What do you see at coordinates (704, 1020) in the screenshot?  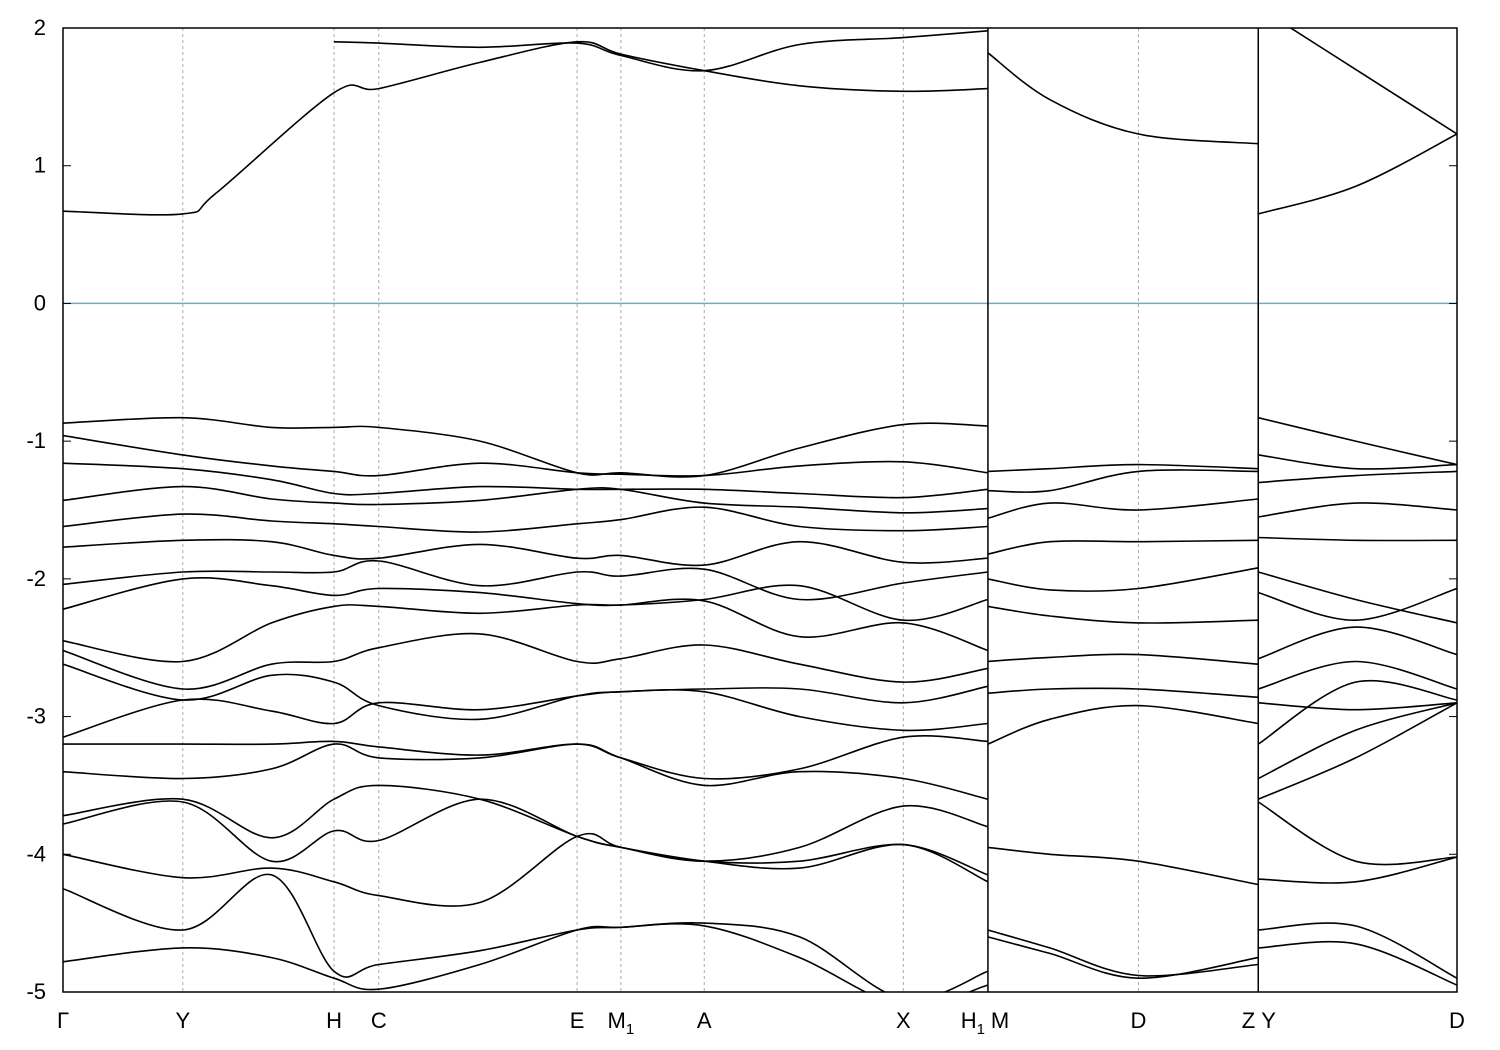 I see `kpoint-label: A` at bounding box center [704, 1020].